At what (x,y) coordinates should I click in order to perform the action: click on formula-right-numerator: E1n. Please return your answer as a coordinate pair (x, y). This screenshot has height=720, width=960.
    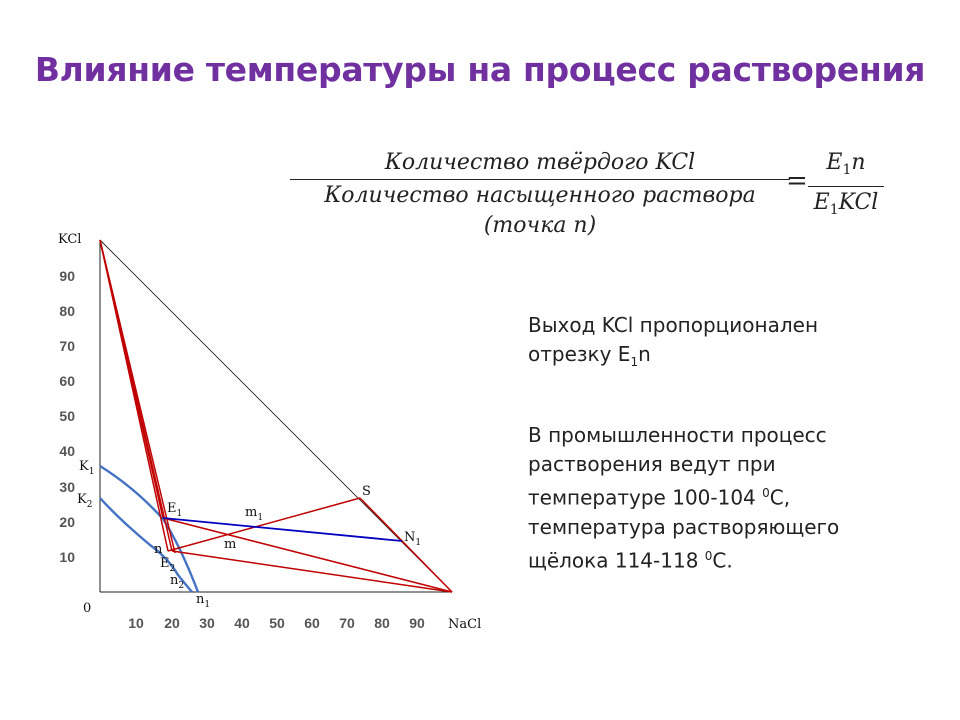
    Looking at the image, I should click on (846, 166).